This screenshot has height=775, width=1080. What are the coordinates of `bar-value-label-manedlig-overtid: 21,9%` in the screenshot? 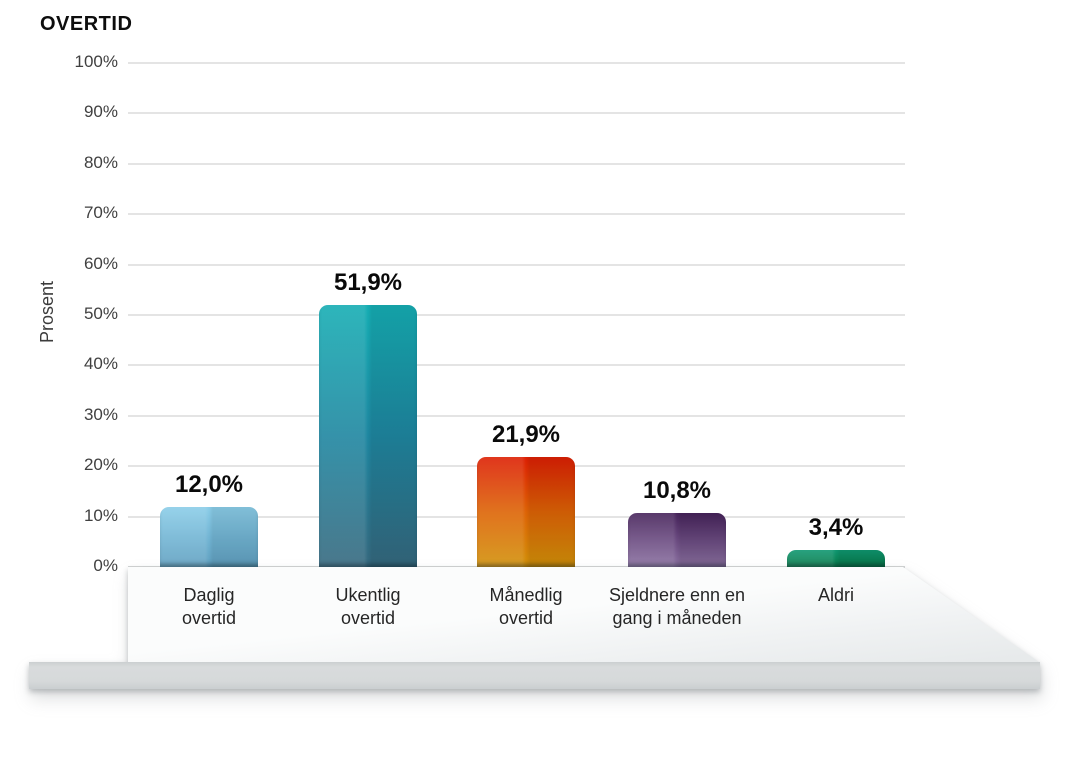 It's located at (526, 434).